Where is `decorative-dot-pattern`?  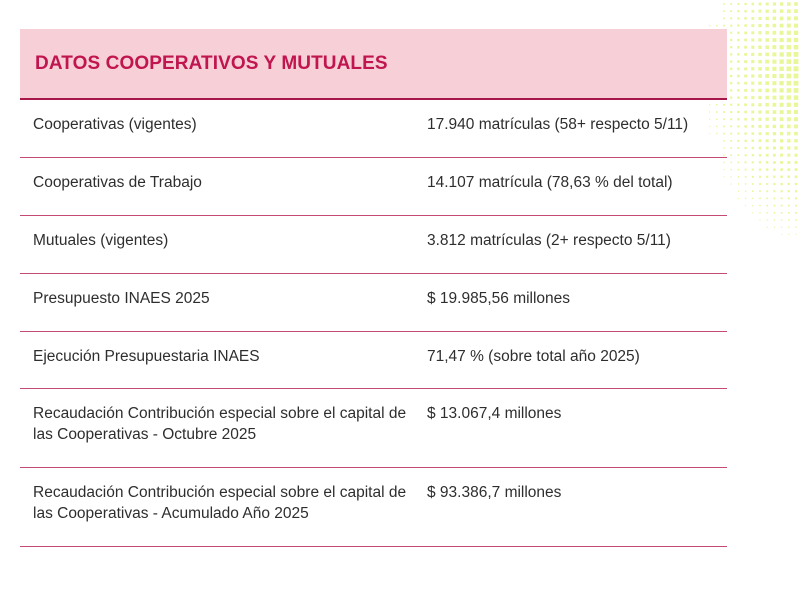 decorative-dot-pattern is located at coordinates (750, 118).